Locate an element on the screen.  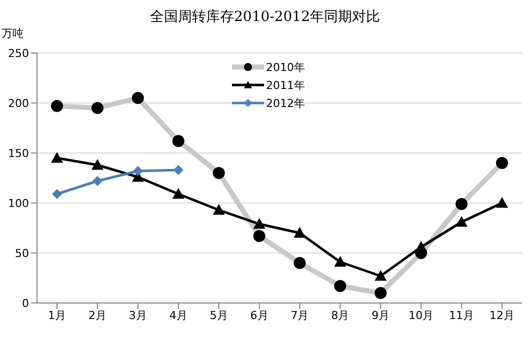
x-tick-label: 2月 is located at coordinates (97, 315).